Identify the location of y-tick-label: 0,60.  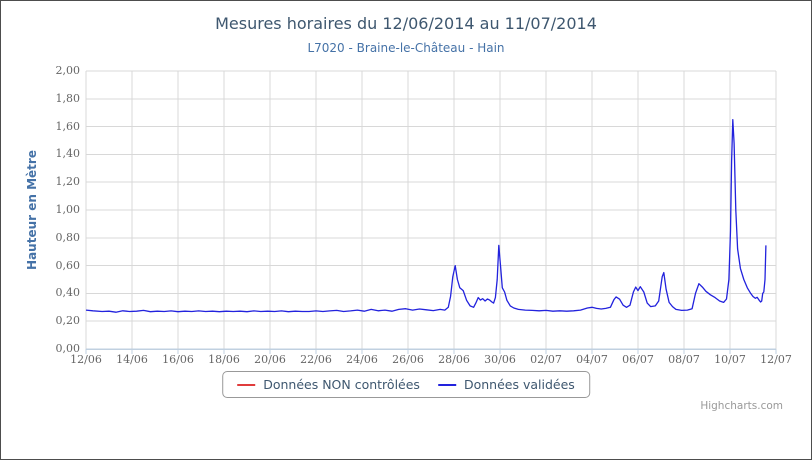
(68, 265).